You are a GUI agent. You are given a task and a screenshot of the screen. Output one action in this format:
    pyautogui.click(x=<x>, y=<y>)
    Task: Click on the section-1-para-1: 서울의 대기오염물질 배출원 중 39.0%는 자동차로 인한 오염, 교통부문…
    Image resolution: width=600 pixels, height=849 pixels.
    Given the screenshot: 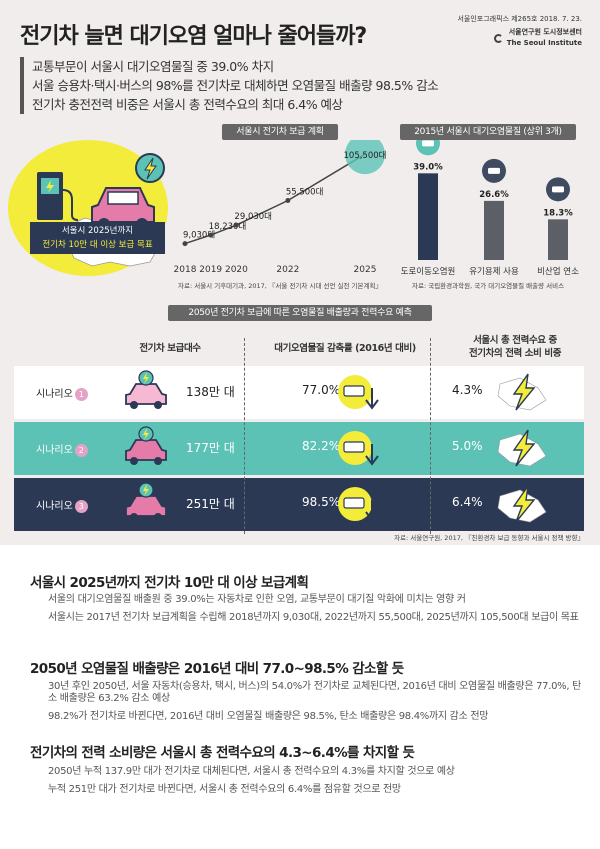 What is the action you would take?
    pyautogui.click(x=257, y=599)
    